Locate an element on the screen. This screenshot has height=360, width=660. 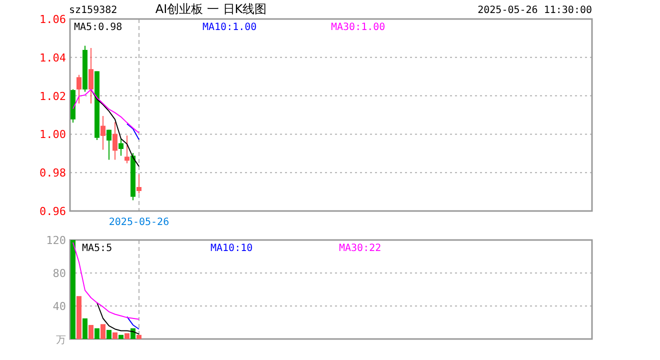
text: MA5:0.98 is located at coordinates (98, 27).